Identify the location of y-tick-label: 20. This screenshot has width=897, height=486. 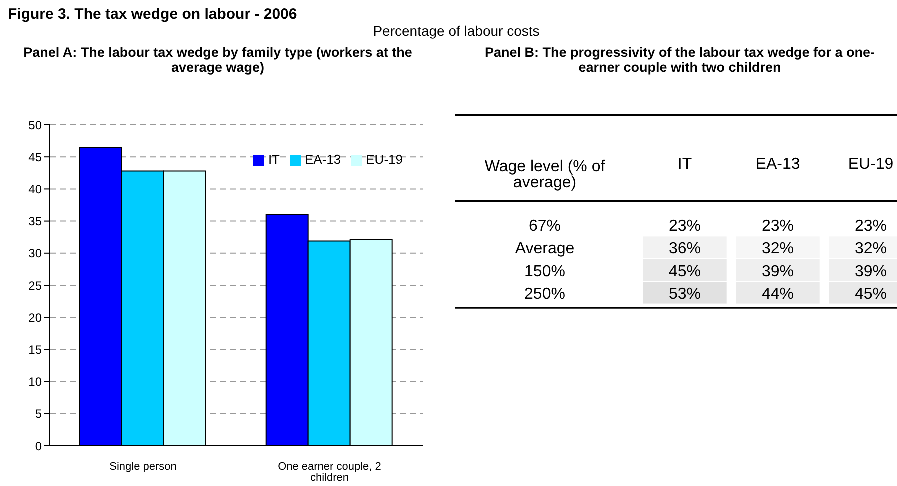
(35, 317).